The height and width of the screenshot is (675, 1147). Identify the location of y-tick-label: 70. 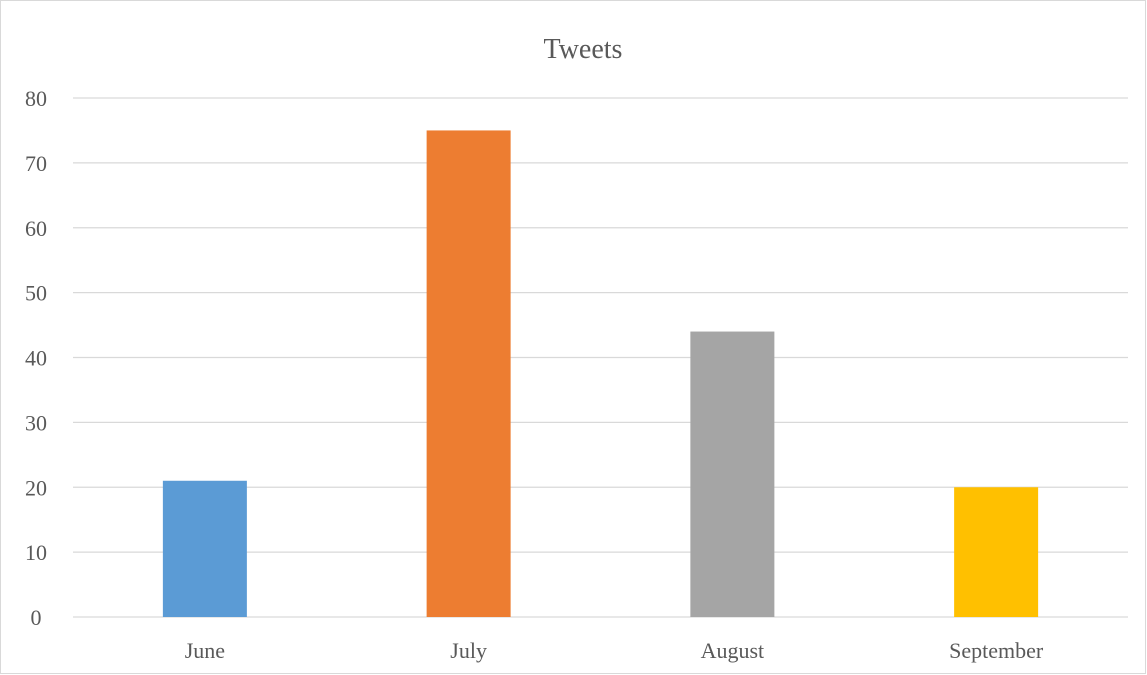
(36, 163).